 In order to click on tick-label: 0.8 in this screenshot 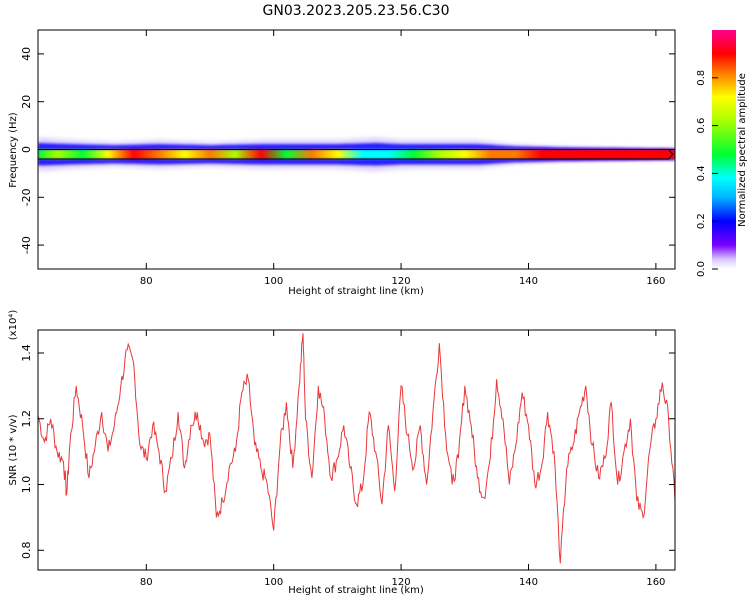, I will do `click(26, 551)`.